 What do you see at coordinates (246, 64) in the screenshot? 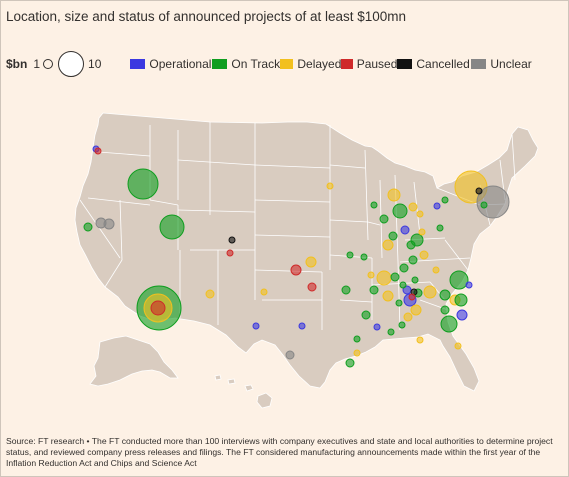
I see `legend-item-on-track: On Track` at bounding box center [246, 64].